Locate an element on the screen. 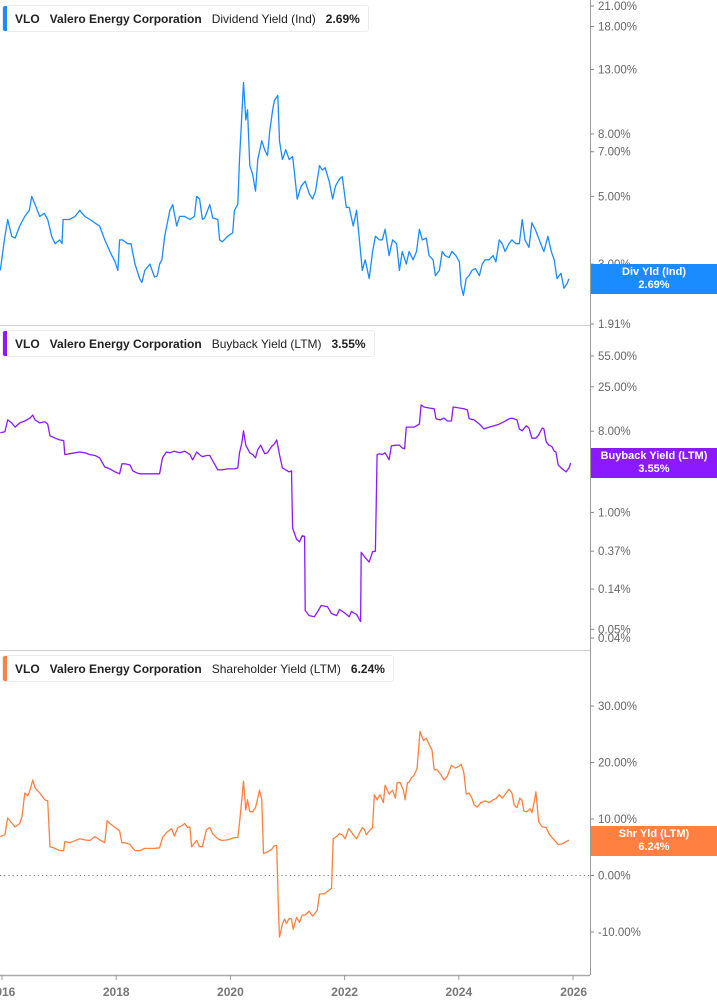  y-tick-label: 0.00% is located at coordinates (614, 877).